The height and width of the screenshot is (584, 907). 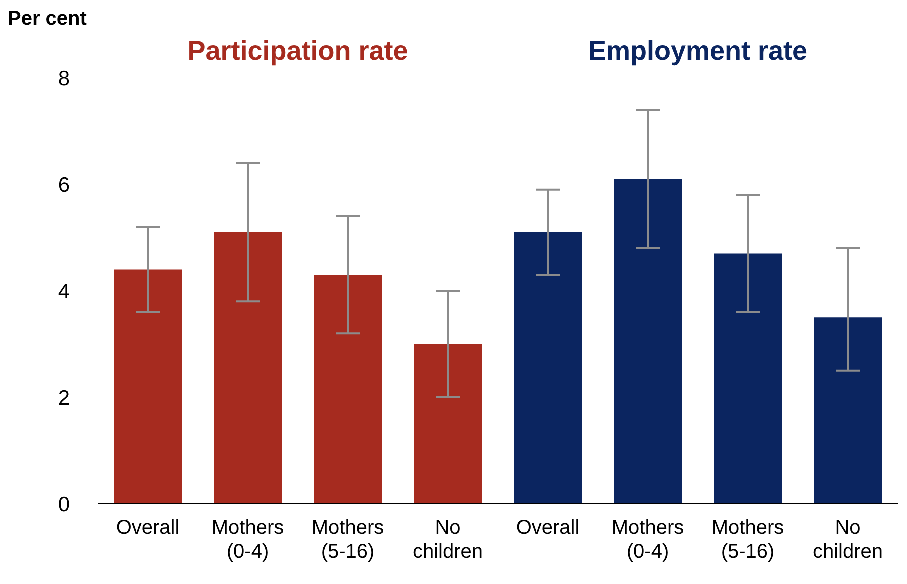 What do you see at coordinates (64, 185) in the screenshot?
I see `y-tick-label: 6` at bounding box center [64, 185].